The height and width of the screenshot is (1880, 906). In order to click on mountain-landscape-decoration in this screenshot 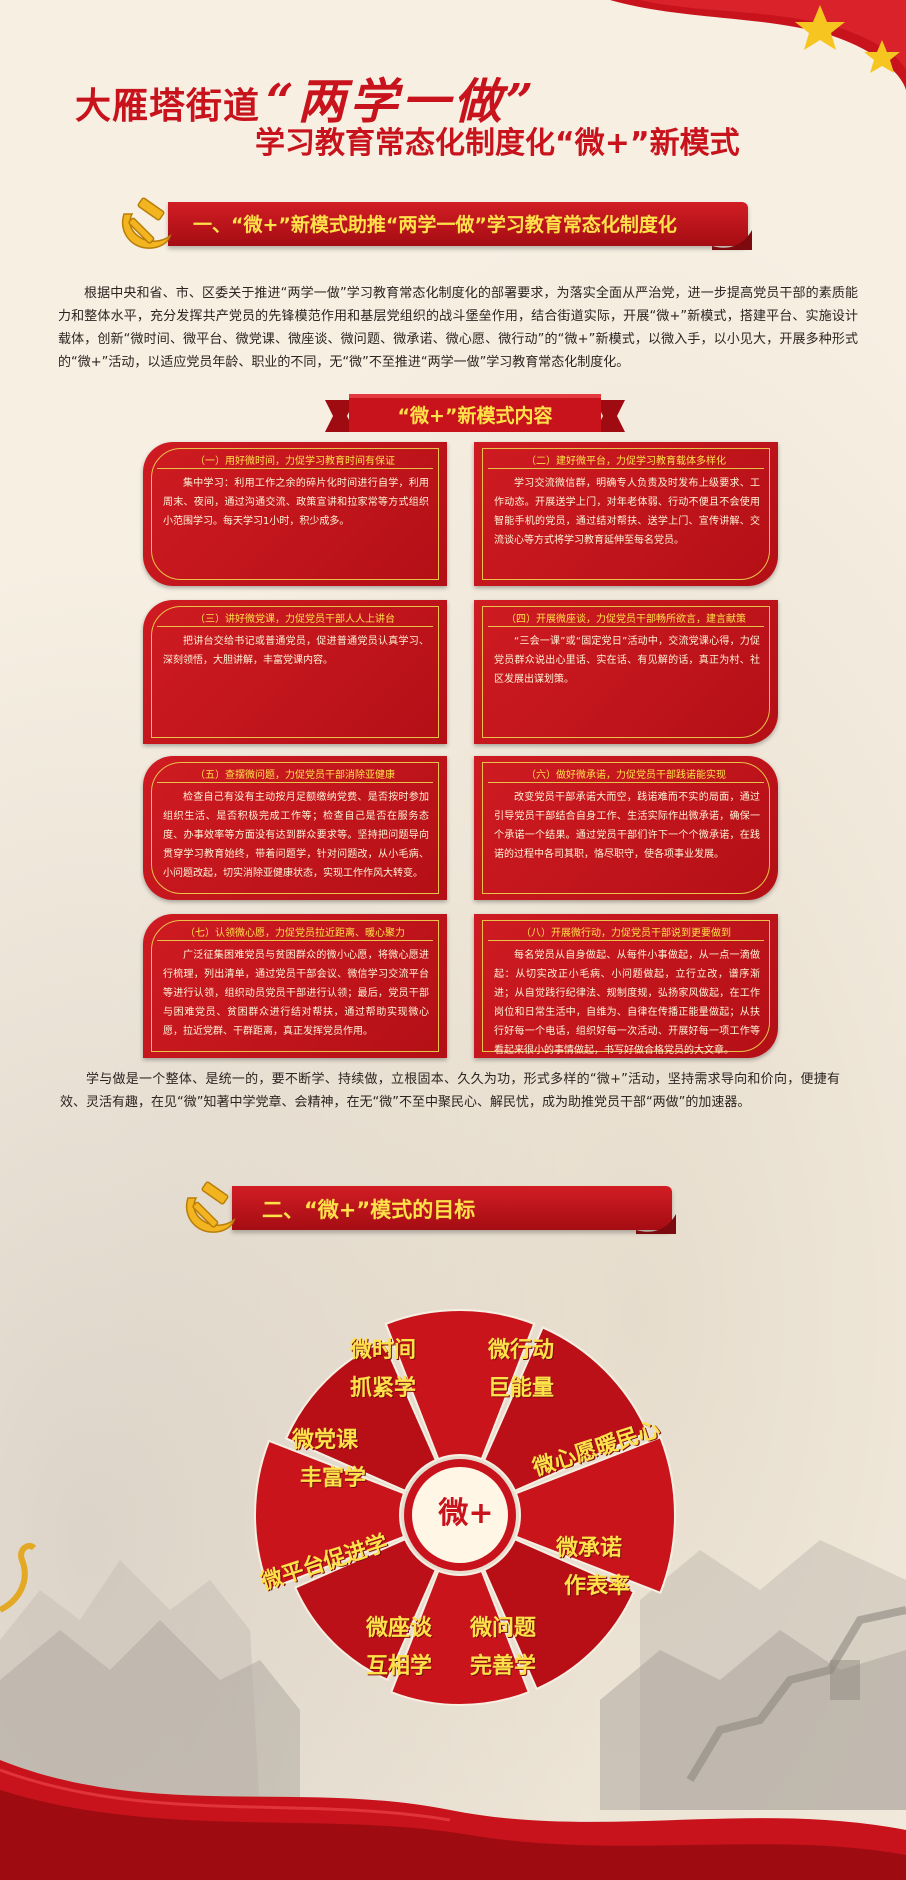, I will do `click(453, 1675)`.